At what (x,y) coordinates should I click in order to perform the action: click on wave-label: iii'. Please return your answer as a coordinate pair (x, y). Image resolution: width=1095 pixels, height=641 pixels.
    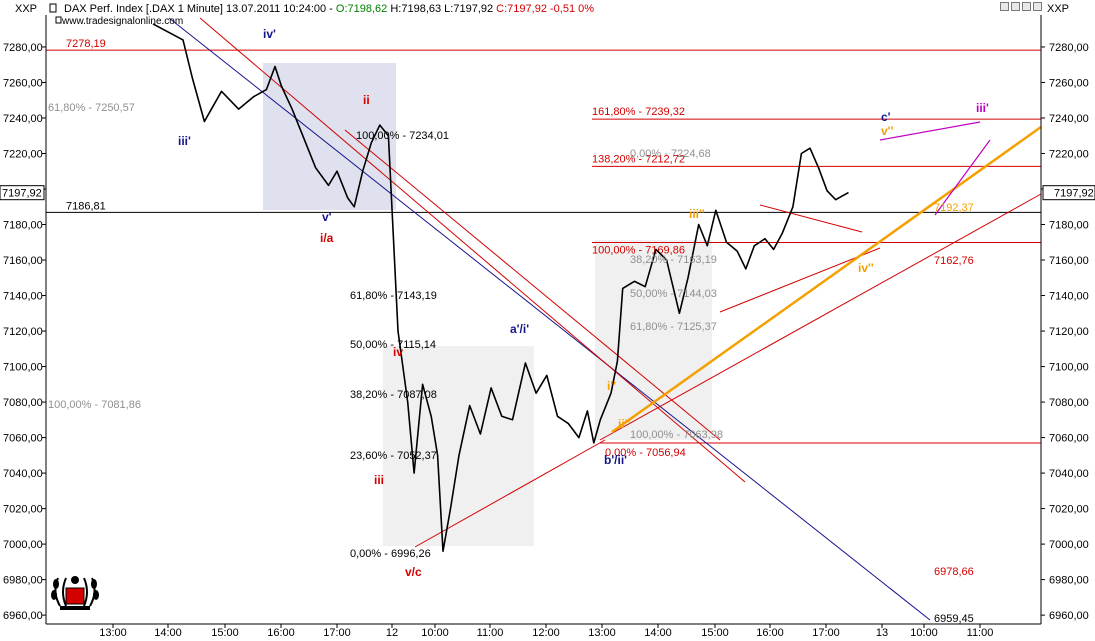
    Looking at the image, I should click on (982, 108).